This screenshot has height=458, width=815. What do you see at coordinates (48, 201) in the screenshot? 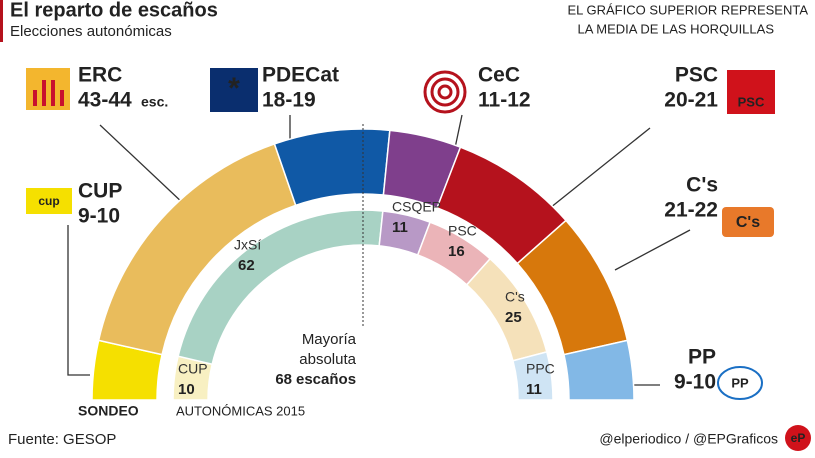
I see `svg-text: cup` at bounding box center [48, 201].